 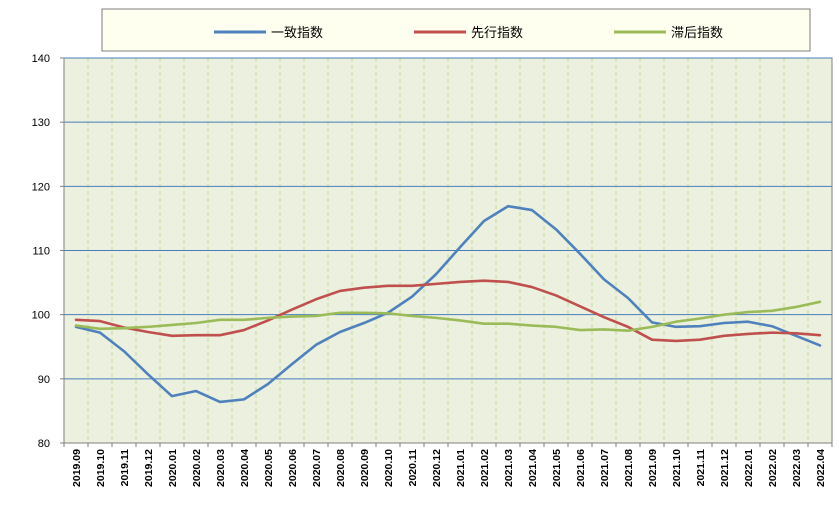 I want to click on legend-label-0: 一致指数, so click(x=297, y=32).